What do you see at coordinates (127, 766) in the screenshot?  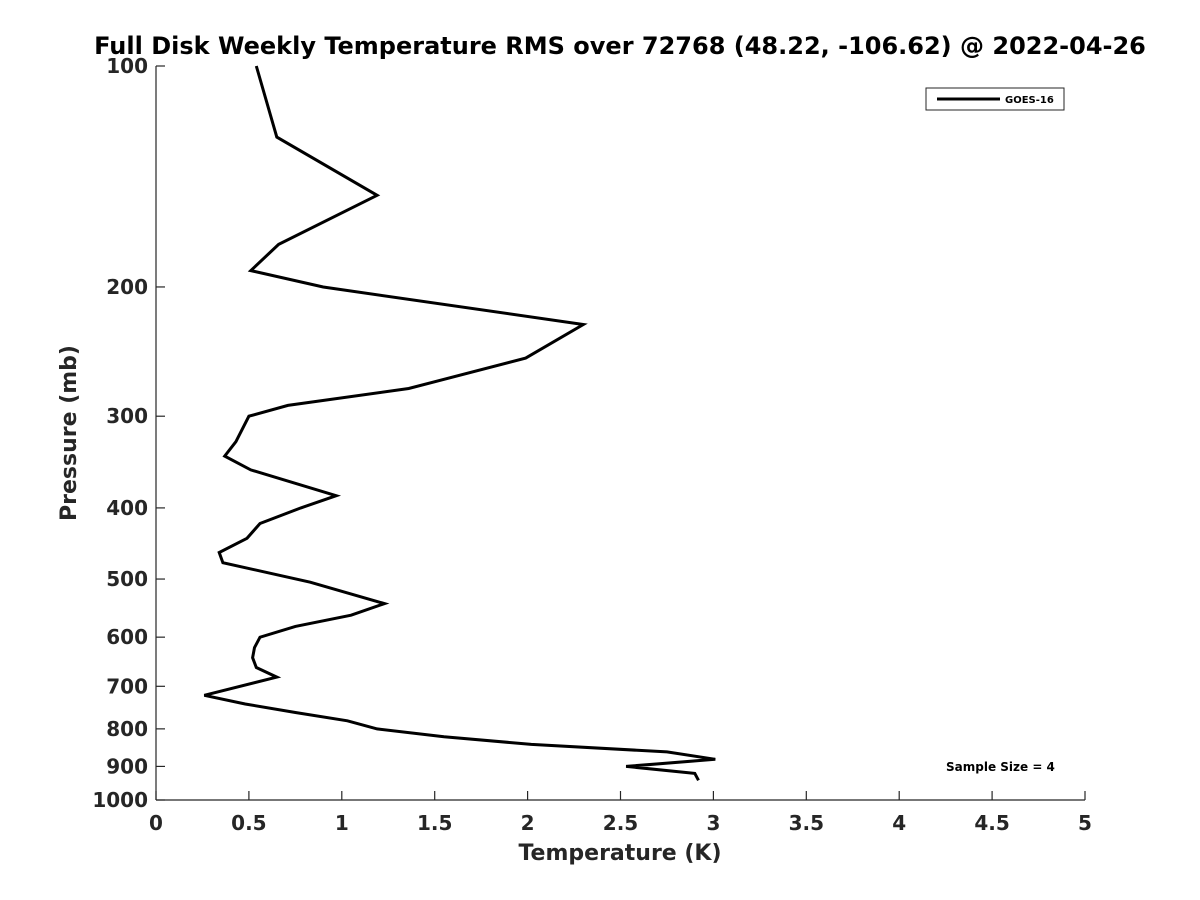 I see `y-tick-label: 900` at bounding box center [127, 766].